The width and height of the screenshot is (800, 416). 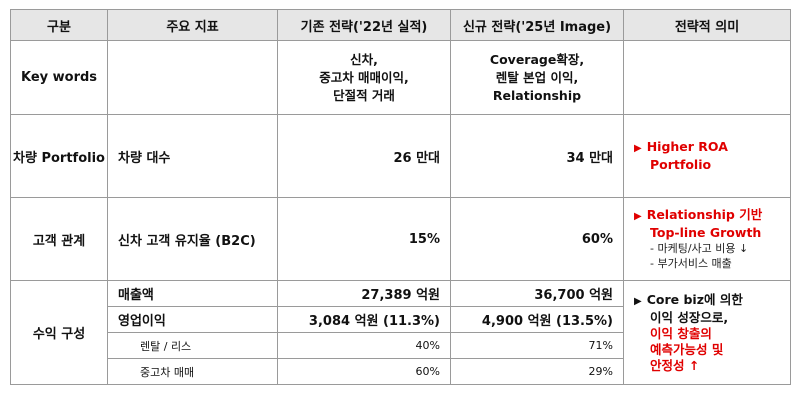 I want to click on black-triangle-right-icon: ▶, so click(x=638, y=301).